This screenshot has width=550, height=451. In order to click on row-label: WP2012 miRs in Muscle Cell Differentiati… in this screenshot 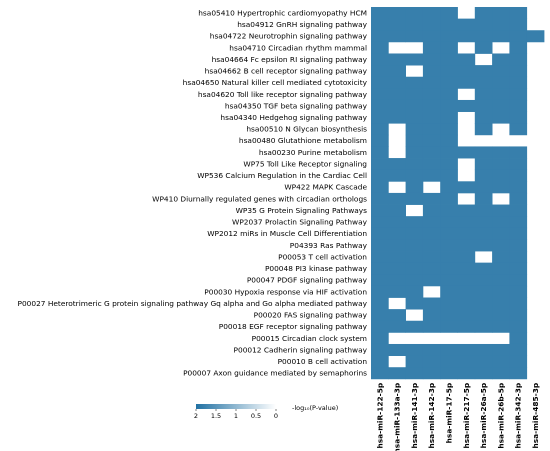, I will do `click(287, 233)`.